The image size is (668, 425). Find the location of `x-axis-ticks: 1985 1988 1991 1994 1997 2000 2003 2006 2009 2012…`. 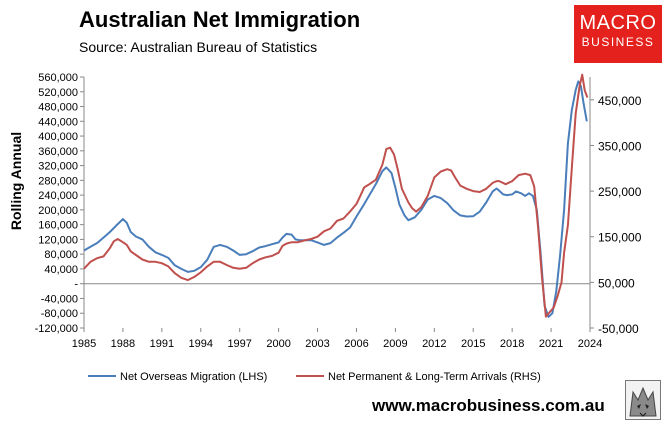

x-axis-ticks: 1985 1988 1991 1994 1997 2000 2003 2006 2009 2012… is located at coordinates (337, 339).